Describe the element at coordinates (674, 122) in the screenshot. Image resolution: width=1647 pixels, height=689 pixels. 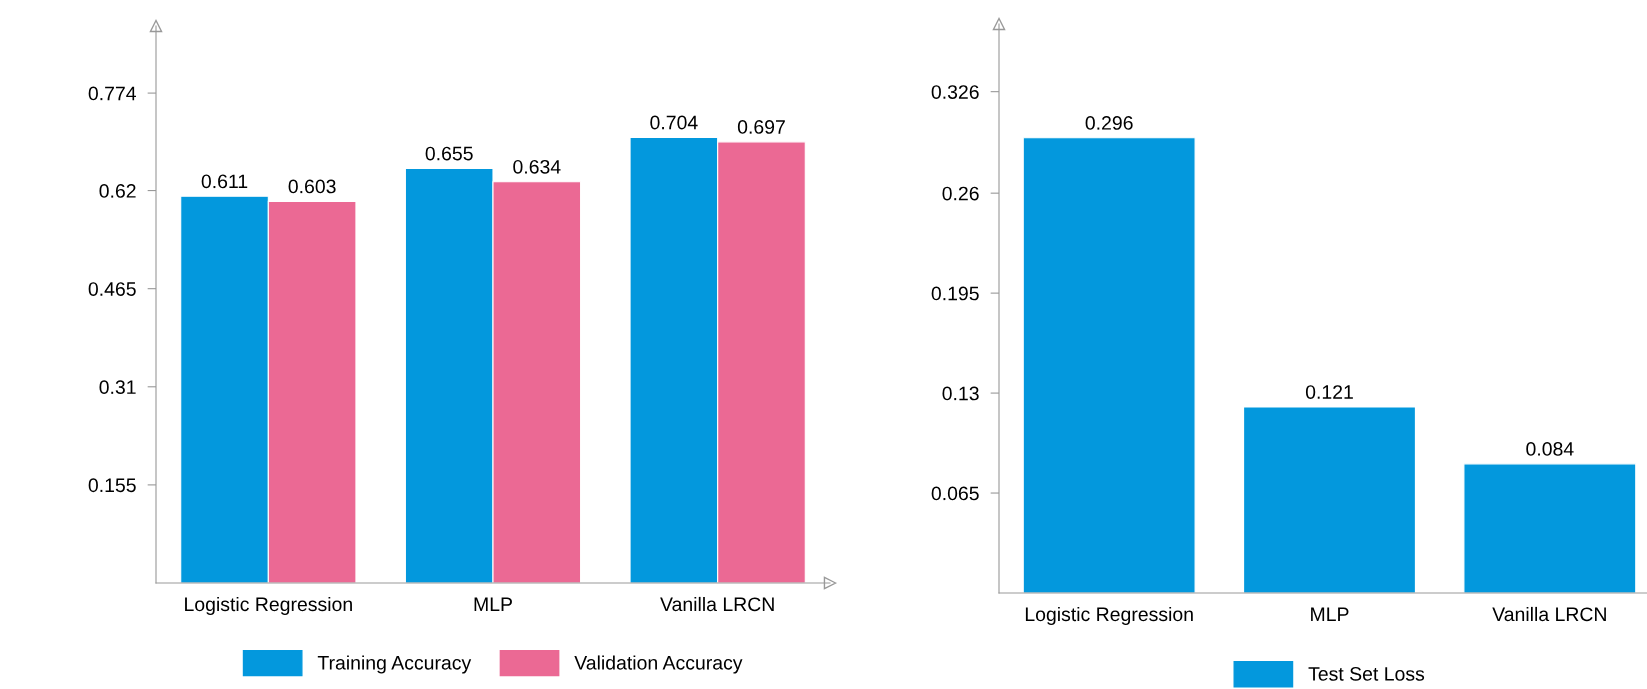
I see `data-label: 0.704` at that location.